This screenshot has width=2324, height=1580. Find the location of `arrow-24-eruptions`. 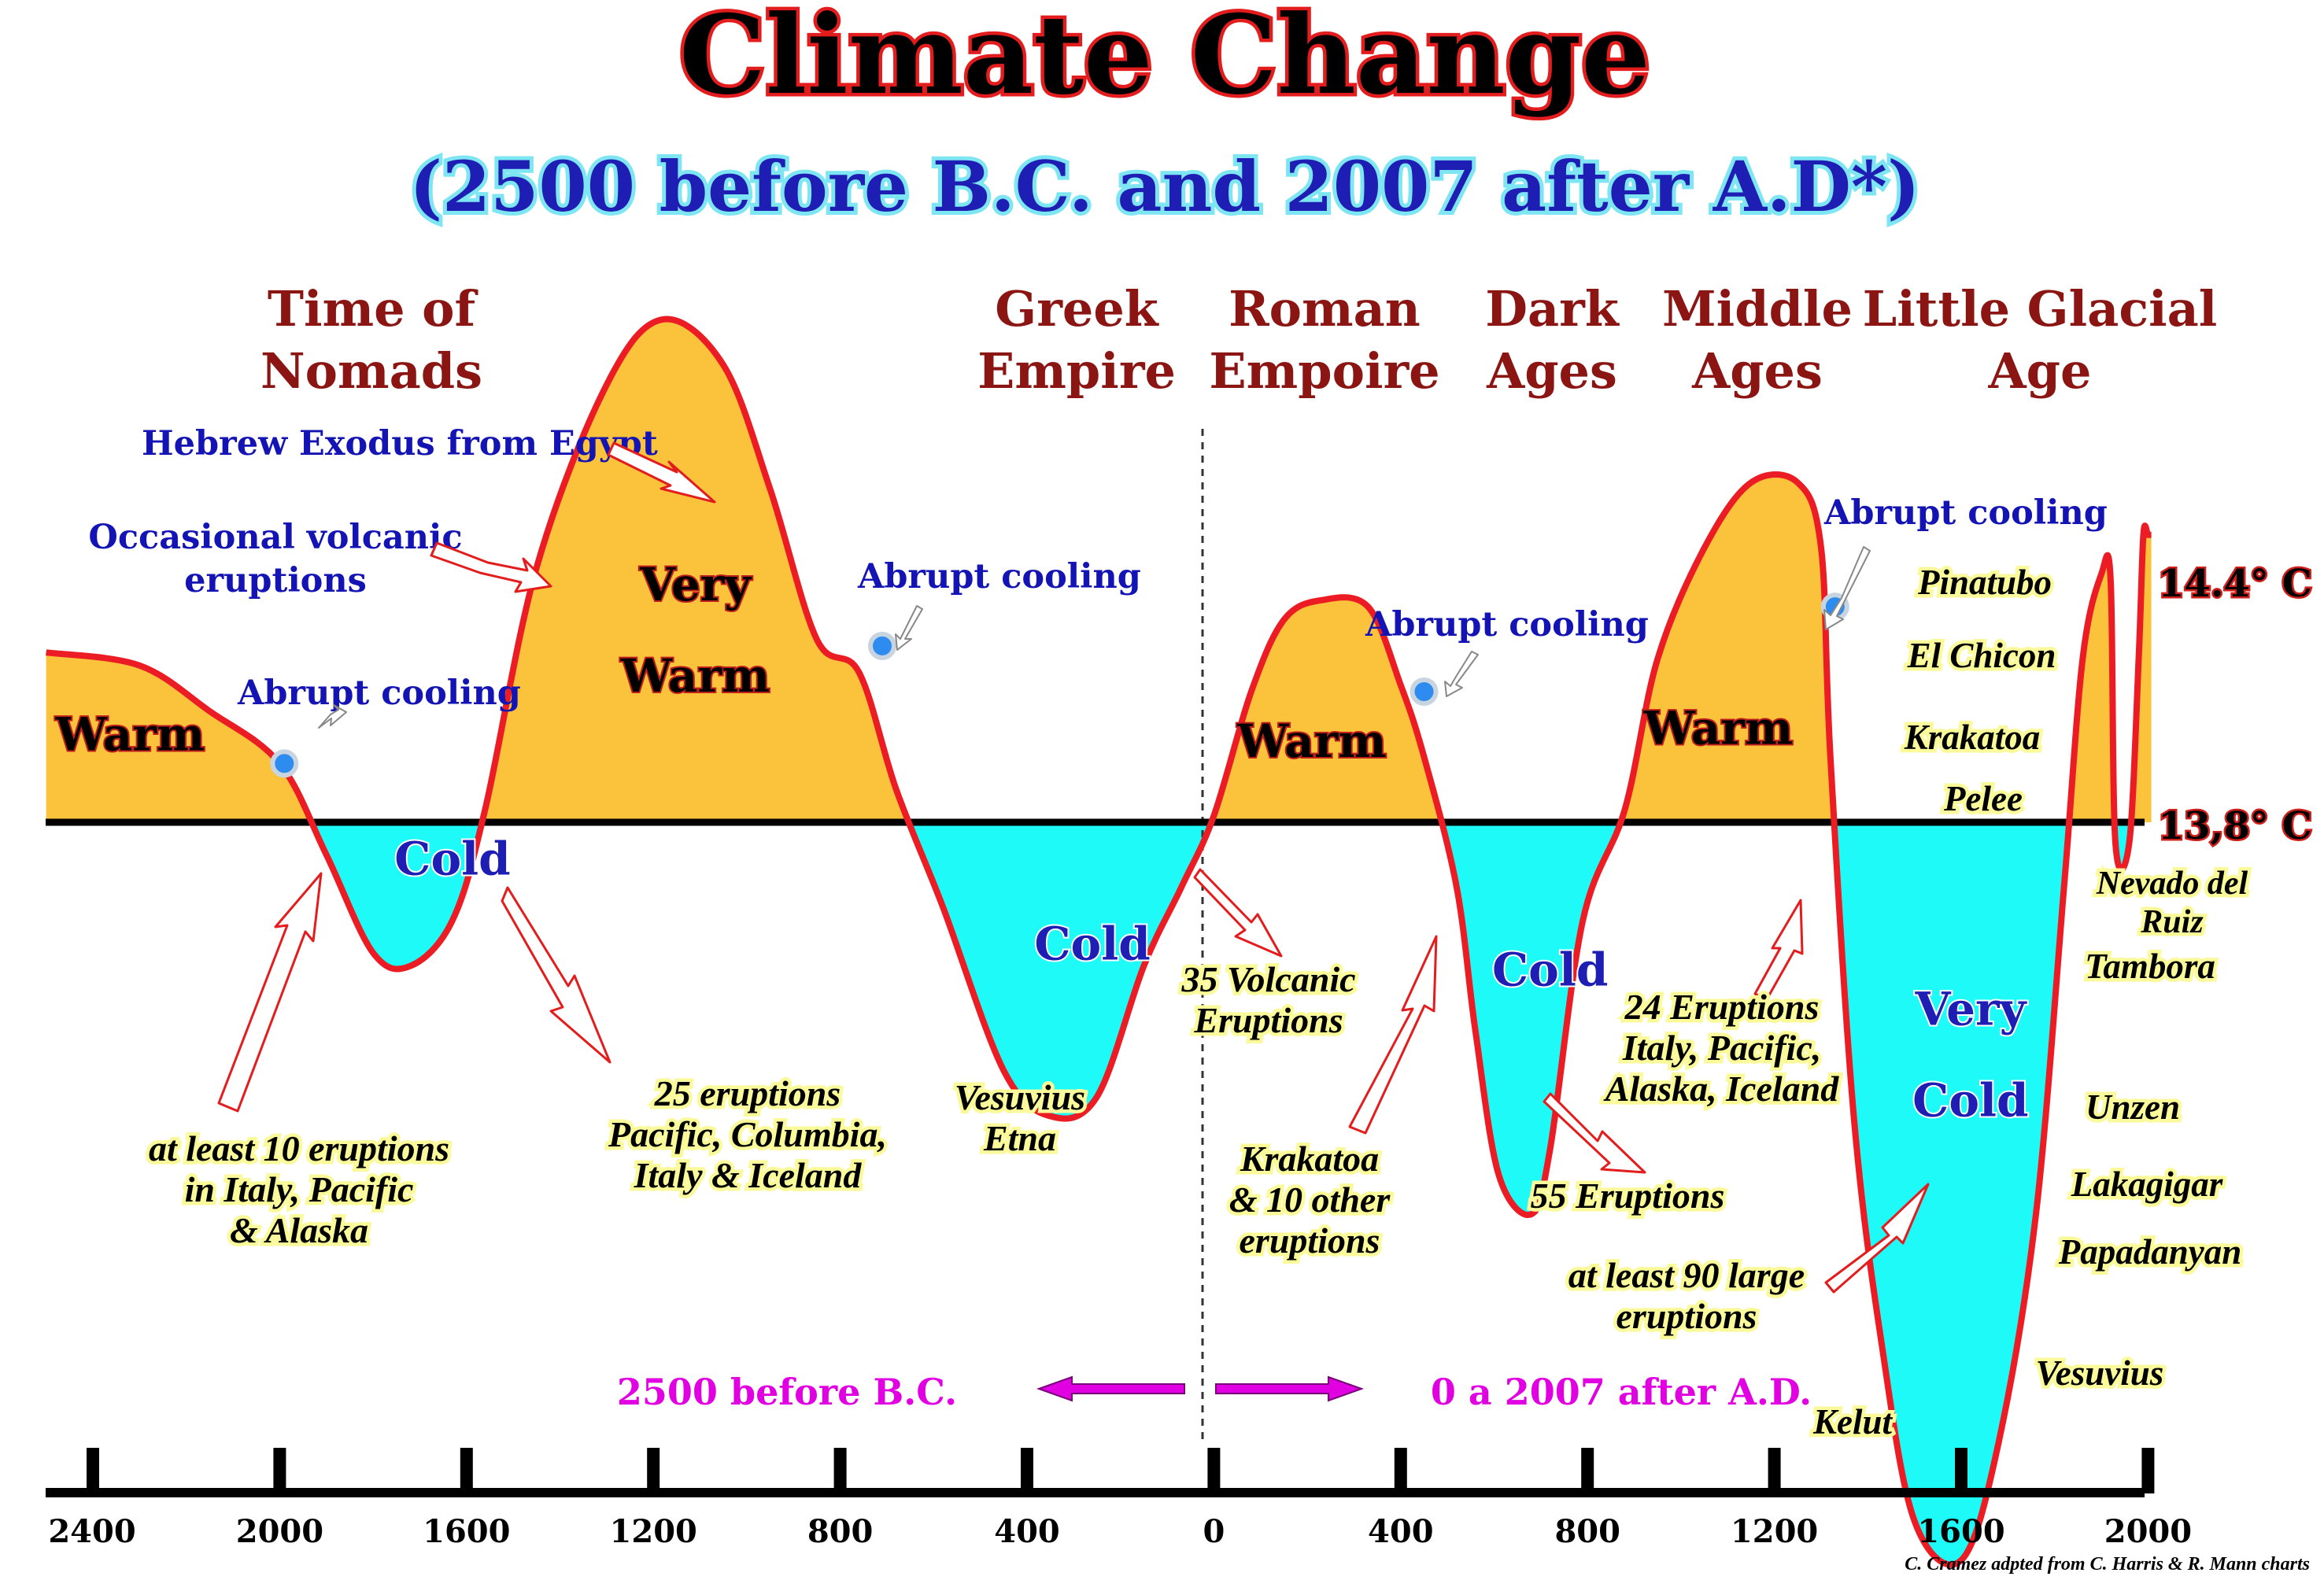

arrow-24-eruptions is located at coordinates (1778, 950).